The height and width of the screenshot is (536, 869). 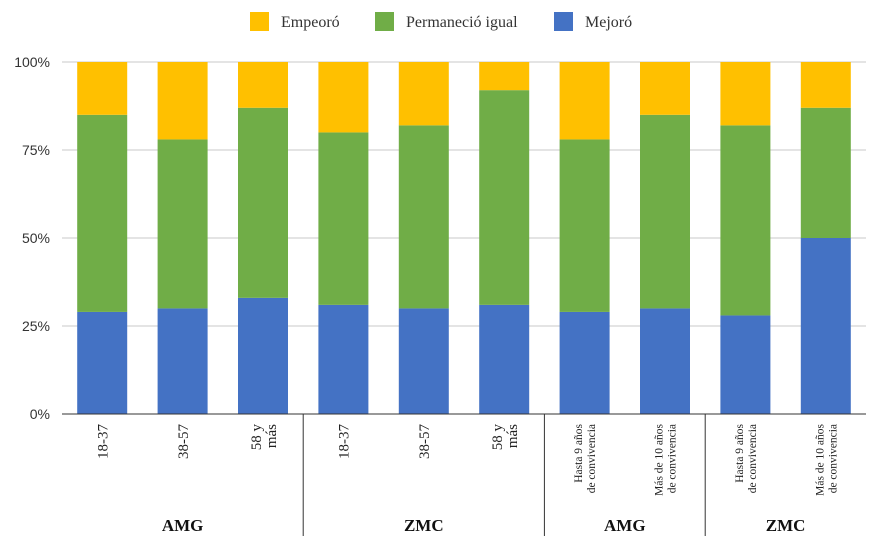 What do you see at coordinates (462, 22) in the screenshot?
I see `legend-label: Permaneció igual` at bounding box center [462, 22].